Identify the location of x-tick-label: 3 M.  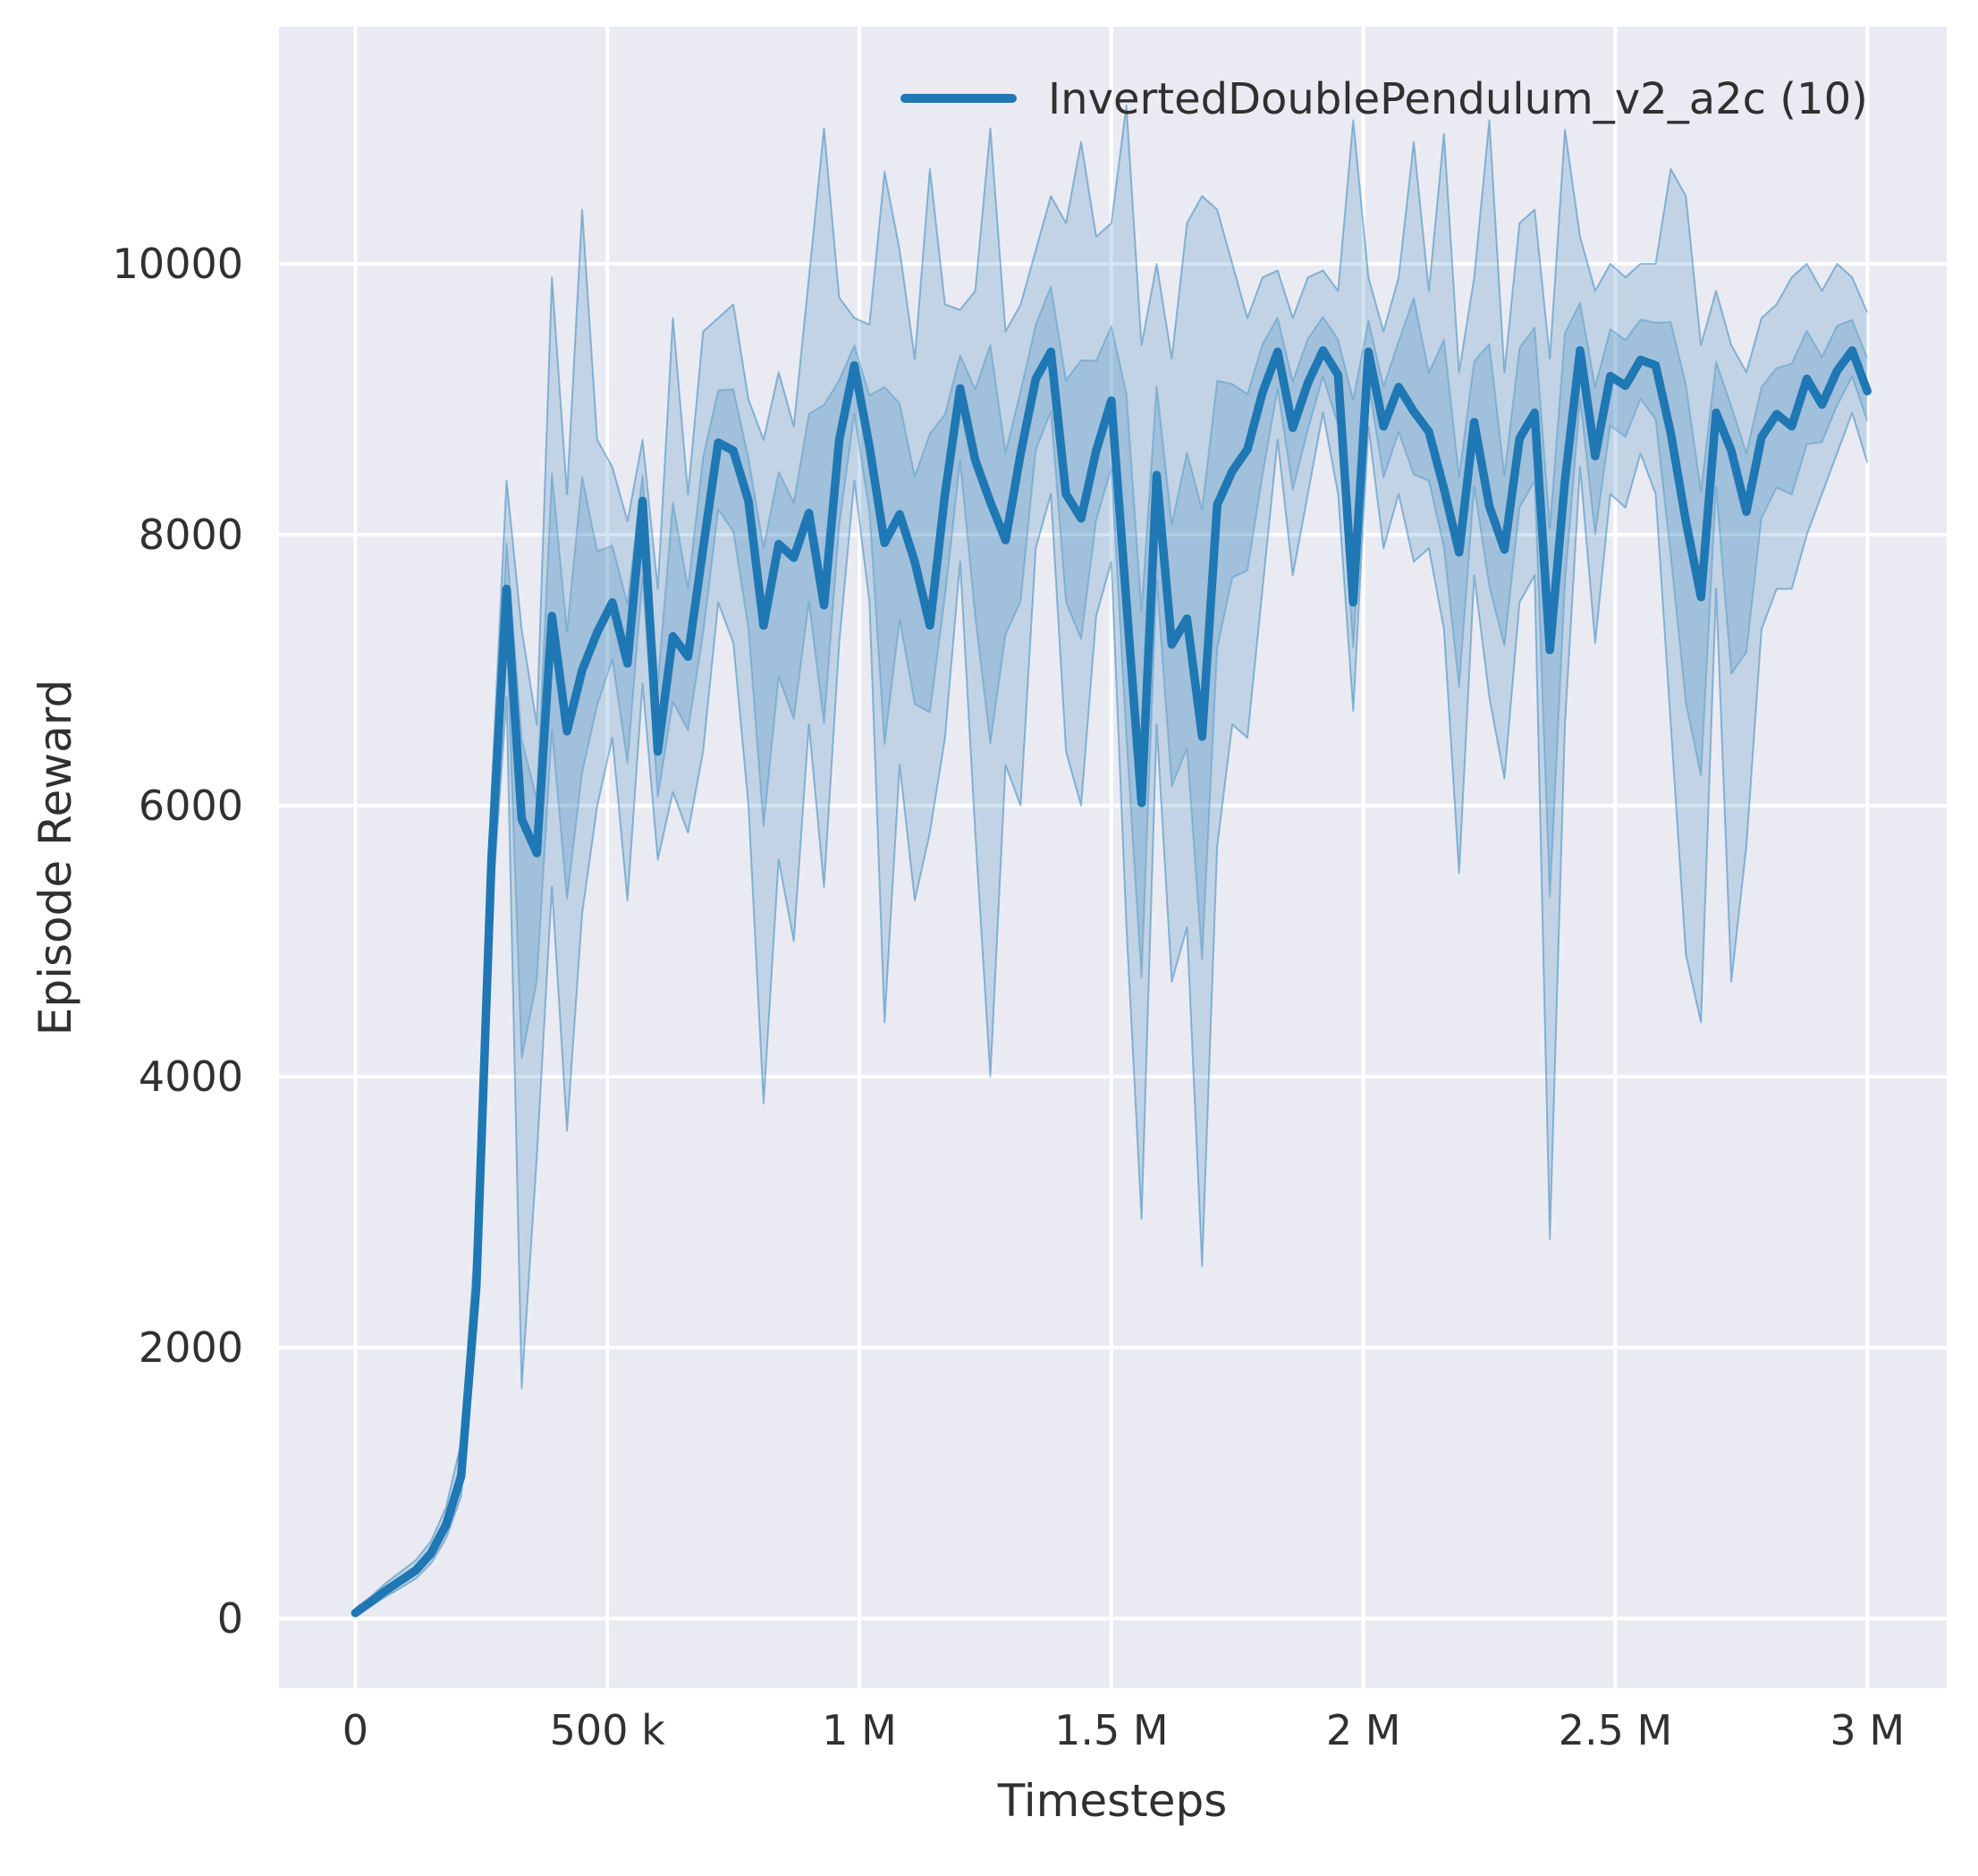
(1868, 1730).